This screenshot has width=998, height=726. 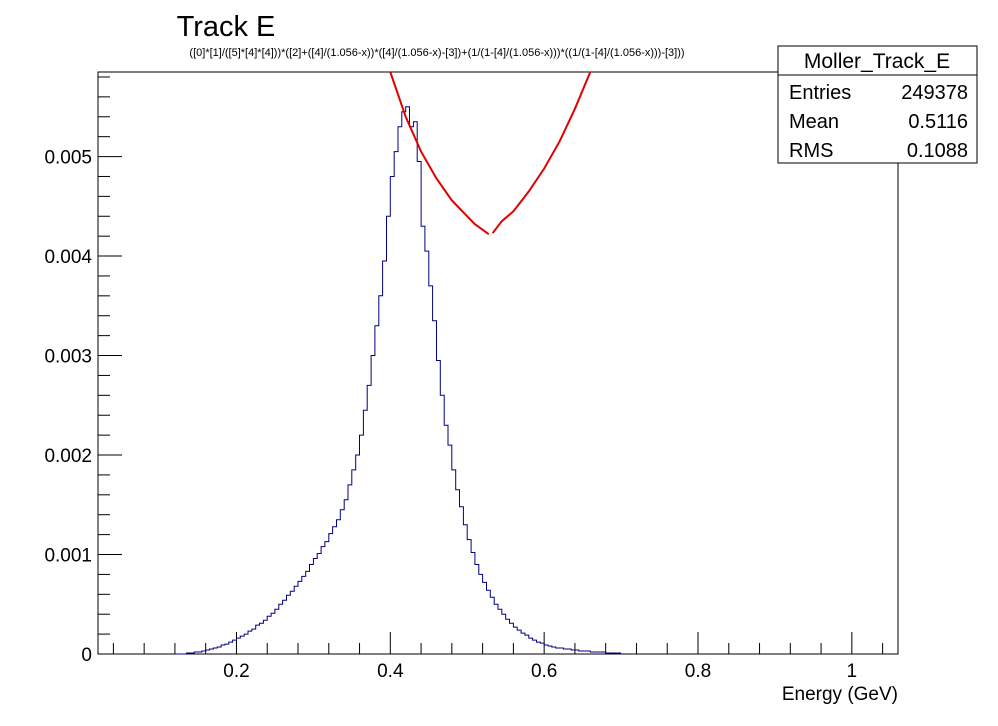 I want to click on stats-entries-label: Entries, so click(x=820, y=93).